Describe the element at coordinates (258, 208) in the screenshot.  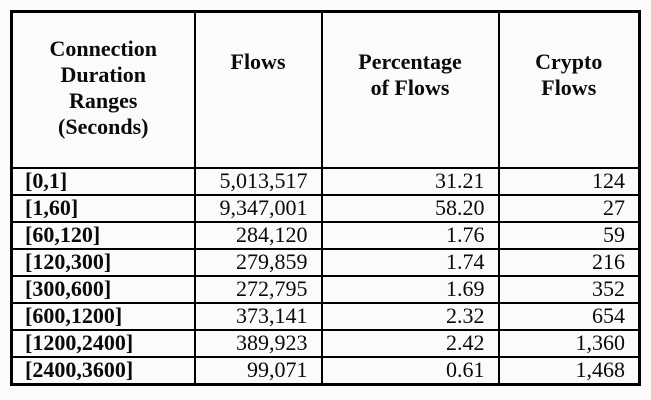
I see `cell-flows: 9,347,001` at that location.